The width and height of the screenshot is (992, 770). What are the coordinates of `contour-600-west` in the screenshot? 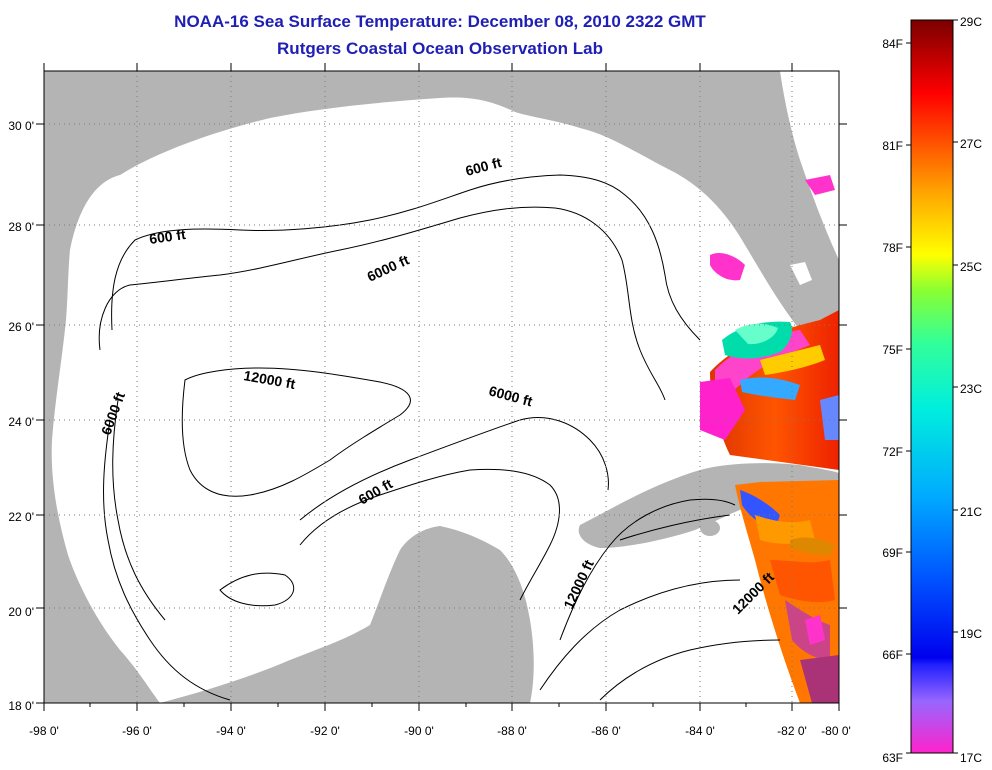 It's located at (167, 560).